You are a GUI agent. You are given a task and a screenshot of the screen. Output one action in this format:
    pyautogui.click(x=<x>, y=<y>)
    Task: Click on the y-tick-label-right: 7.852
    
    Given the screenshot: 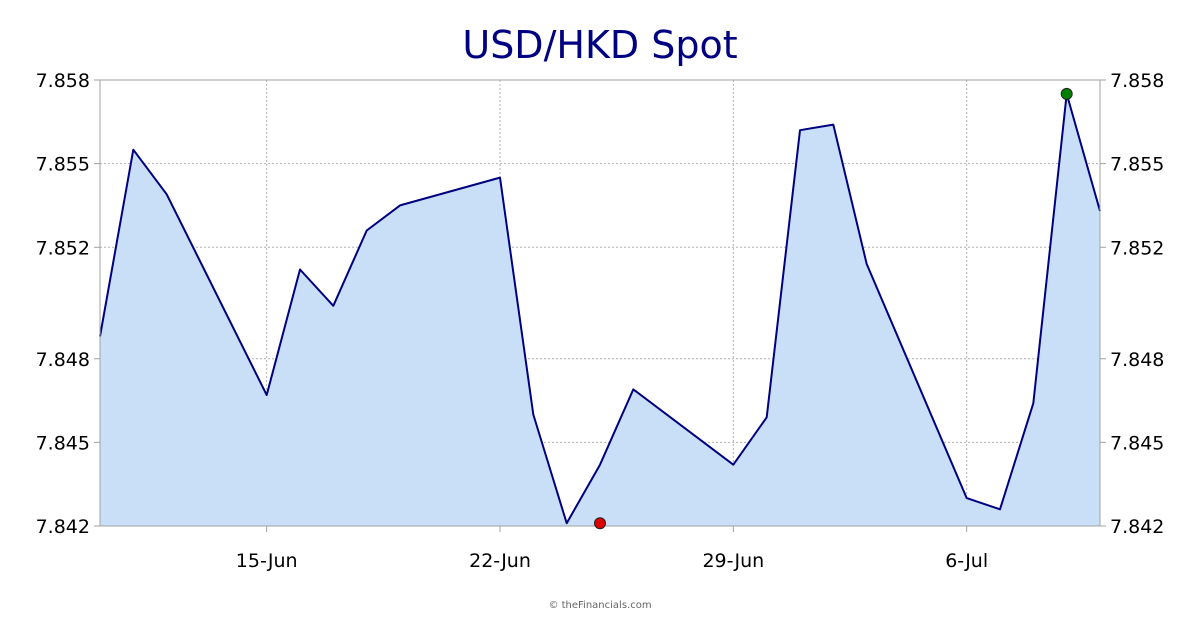 What is the action you would take?
    pyautogui.click(x=1137, y=248)
    